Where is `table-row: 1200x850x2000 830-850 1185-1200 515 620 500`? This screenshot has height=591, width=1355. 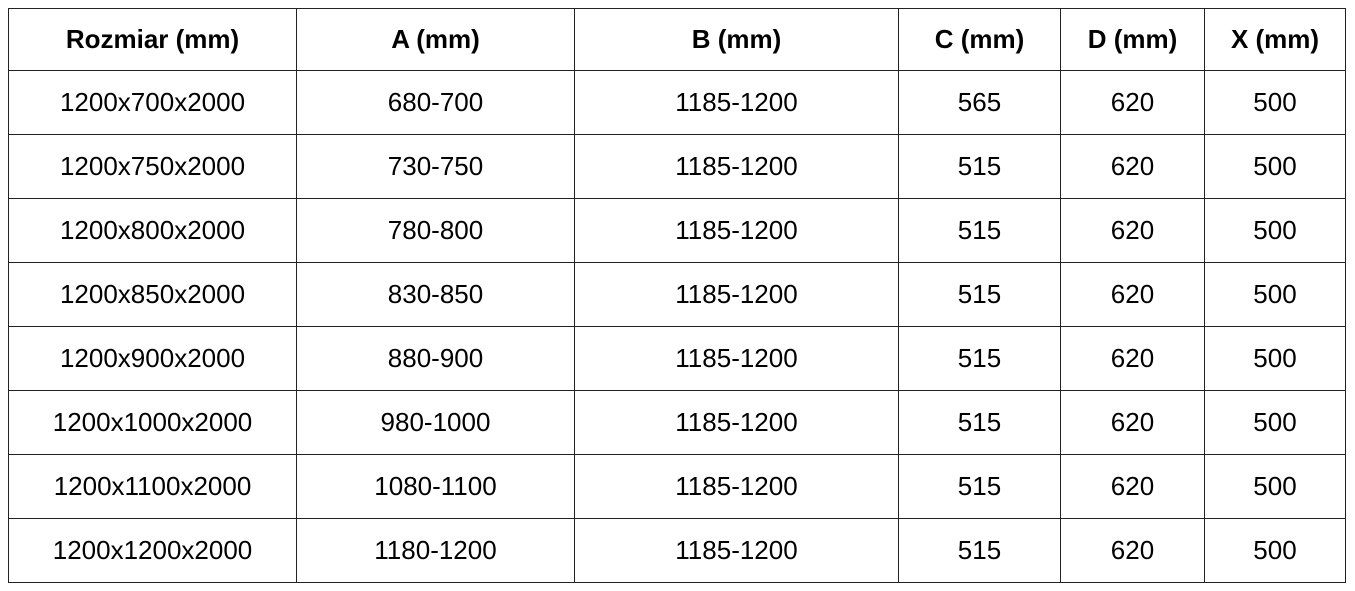 table-row: 1200x850x2000 830-850 1185-1200 515 620 500 is located at coordinates (677, 294).